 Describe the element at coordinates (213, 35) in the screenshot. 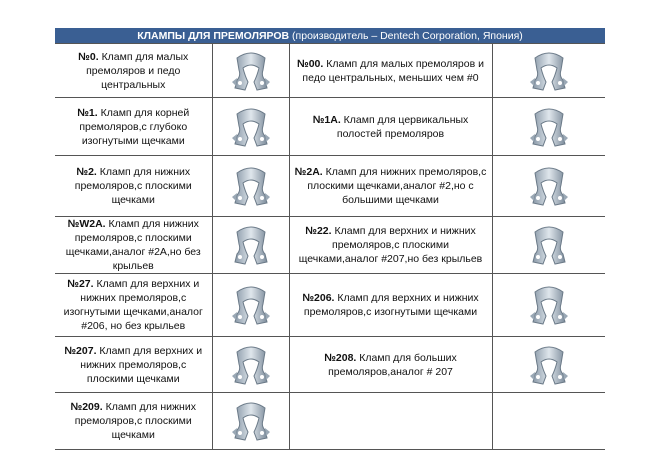

I see `header-title: КЛАМПЫ ДЛЯ ПРЕМОЛЯРОВ` at that location.